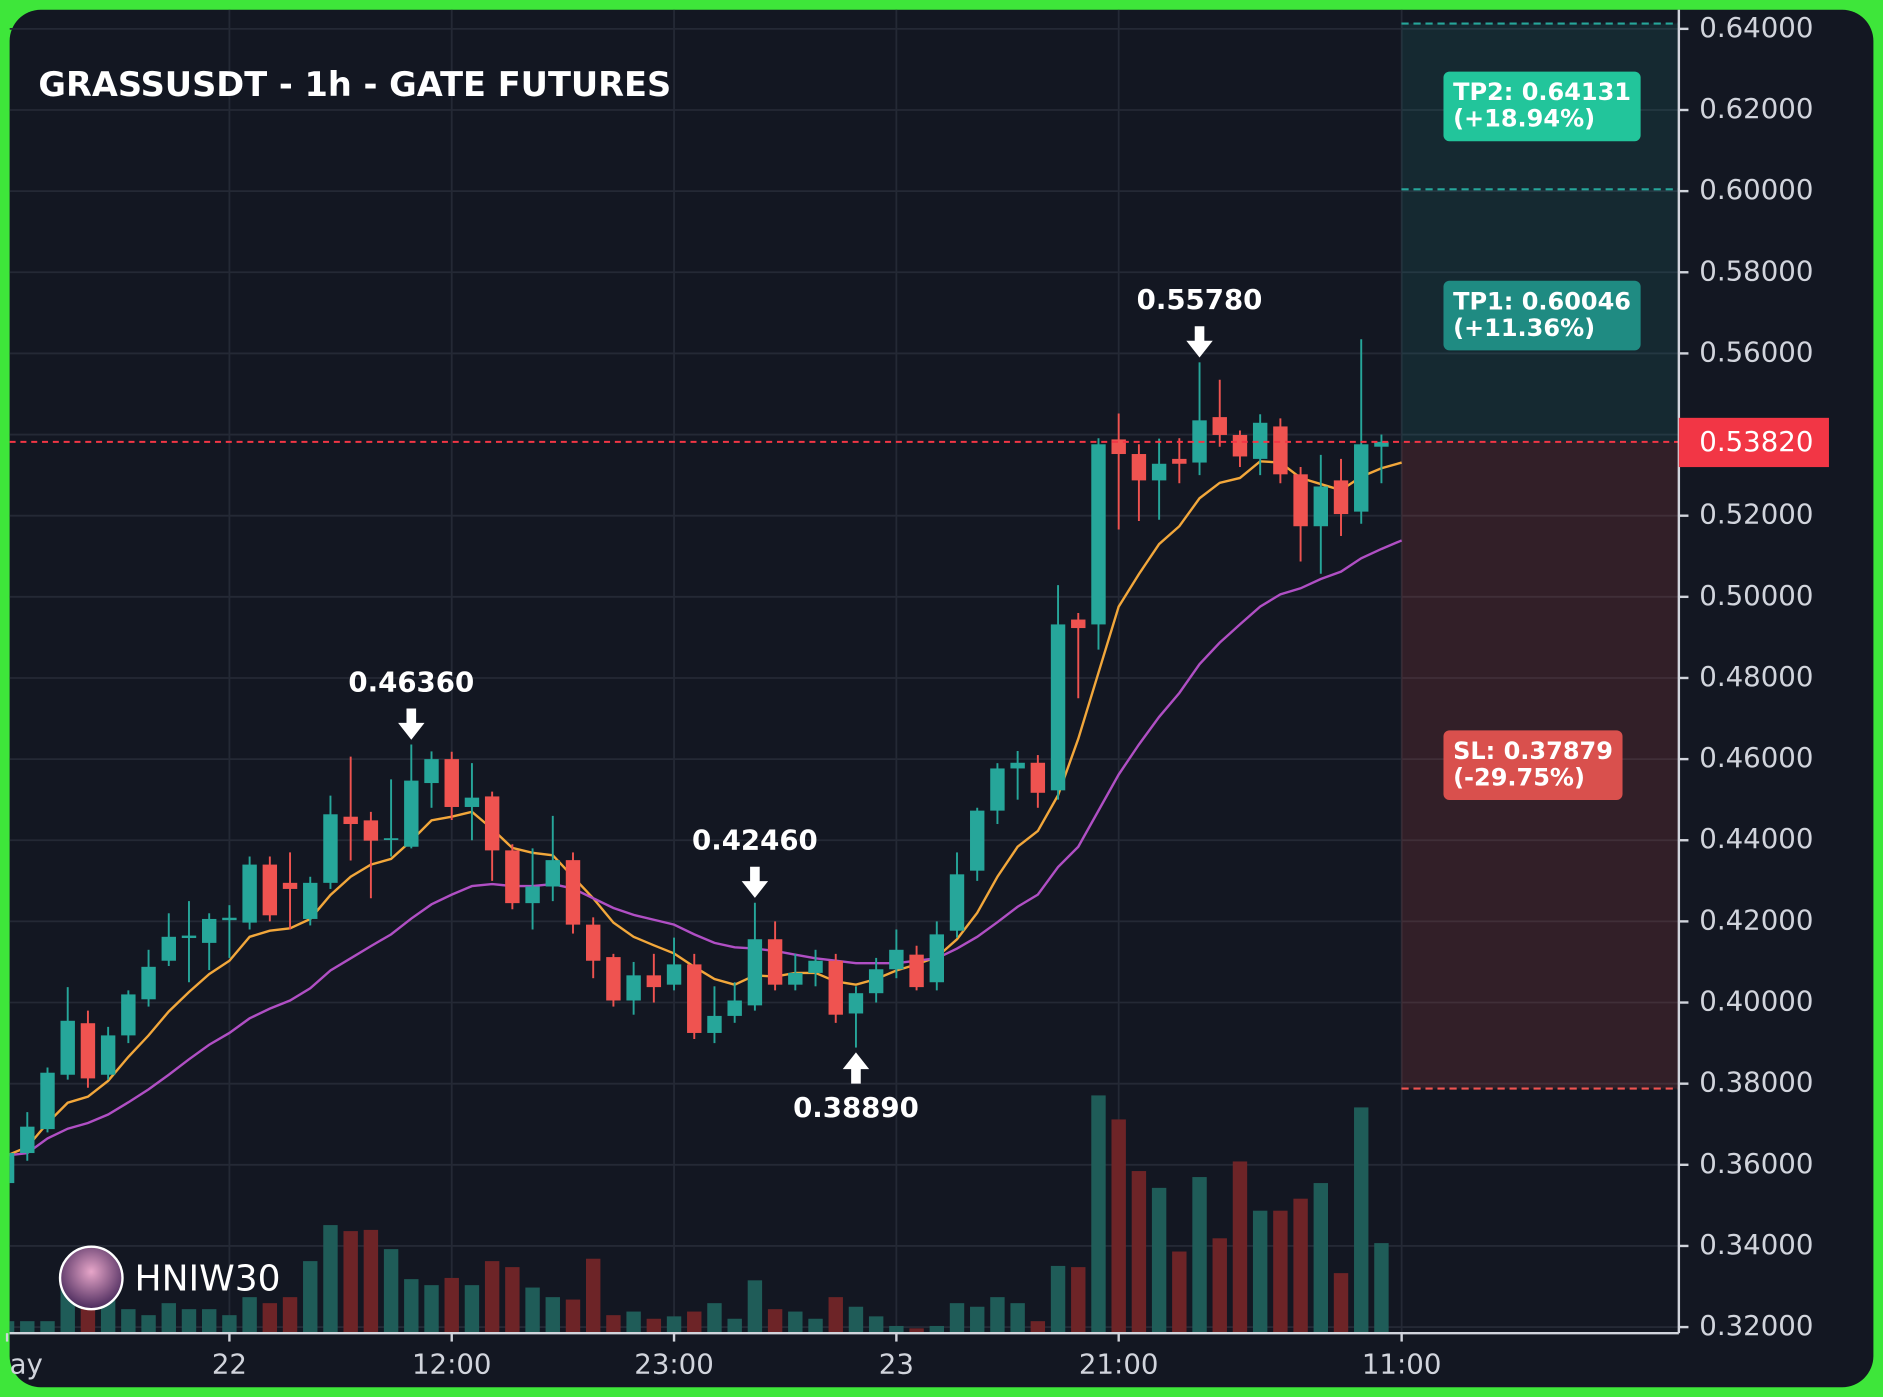  I want to click on level-change: (+18.94%), so click(1524, 119).